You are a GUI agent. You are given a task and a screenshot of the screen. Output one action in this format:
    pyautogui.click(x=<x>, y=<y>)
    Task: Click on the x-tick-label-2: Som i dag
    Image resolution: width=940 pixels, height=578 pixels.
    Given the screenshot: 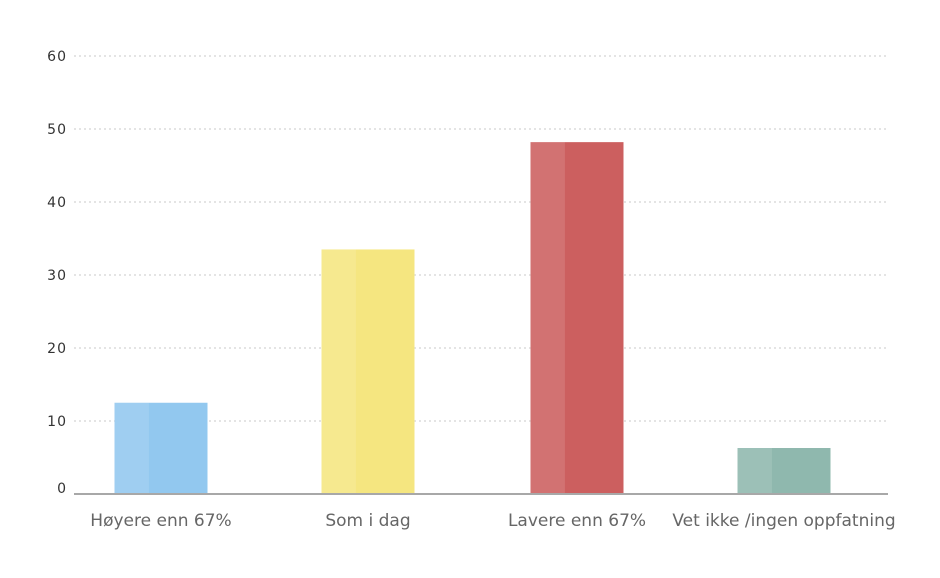 What is the action you would take?
    pyautogui.click(x=367, y=521)
    